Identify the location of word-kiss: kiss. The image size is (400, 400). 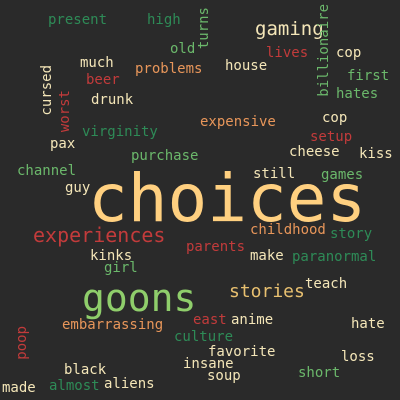
(376, 154).